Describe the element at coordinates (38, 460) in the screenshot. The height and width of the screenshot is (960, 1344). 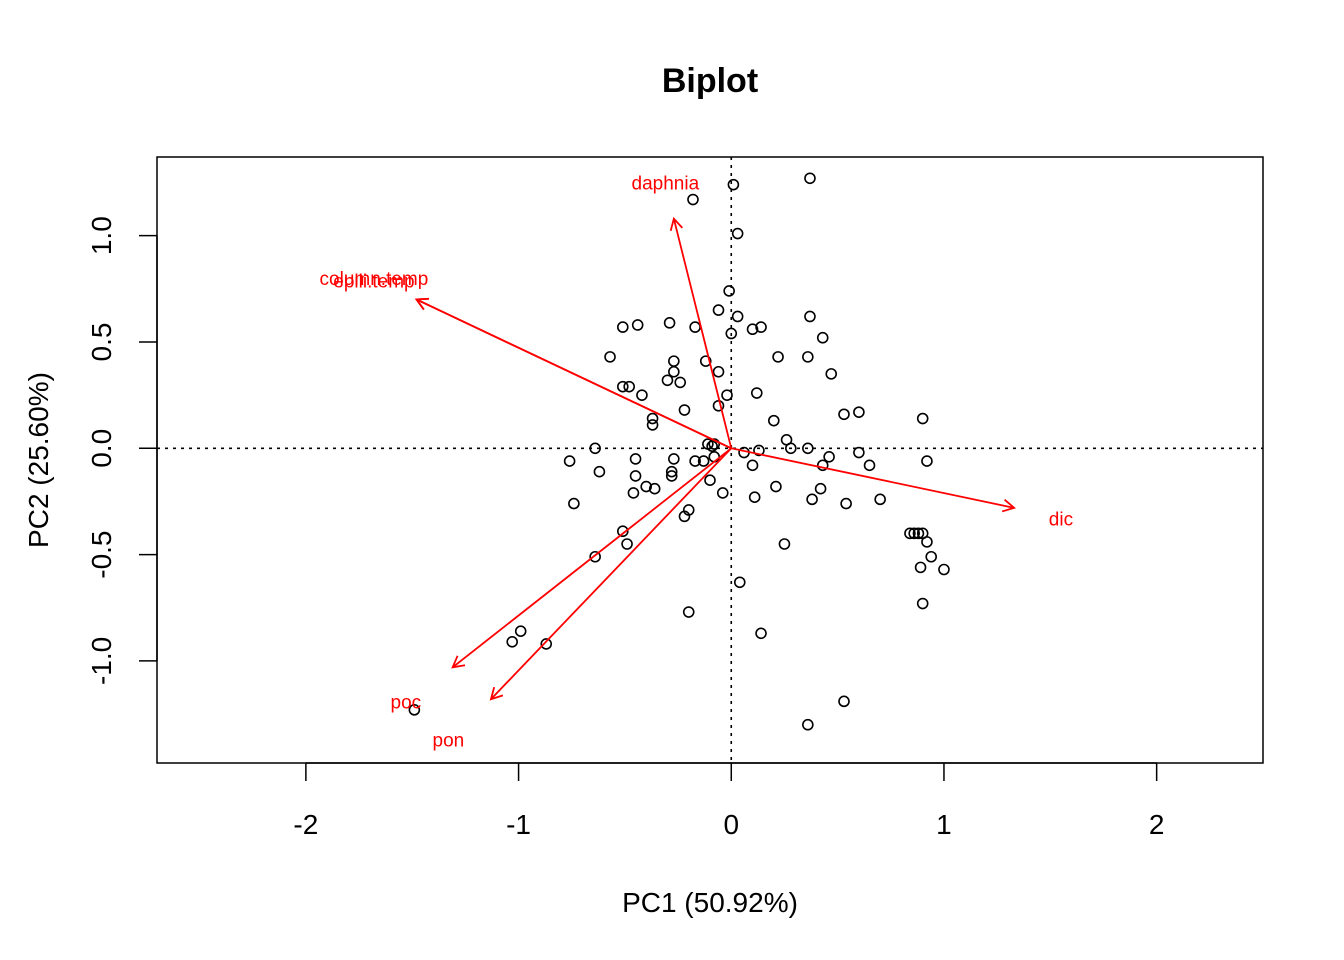
I see `y-axis-label: PC2 (25.60%)` at that location.